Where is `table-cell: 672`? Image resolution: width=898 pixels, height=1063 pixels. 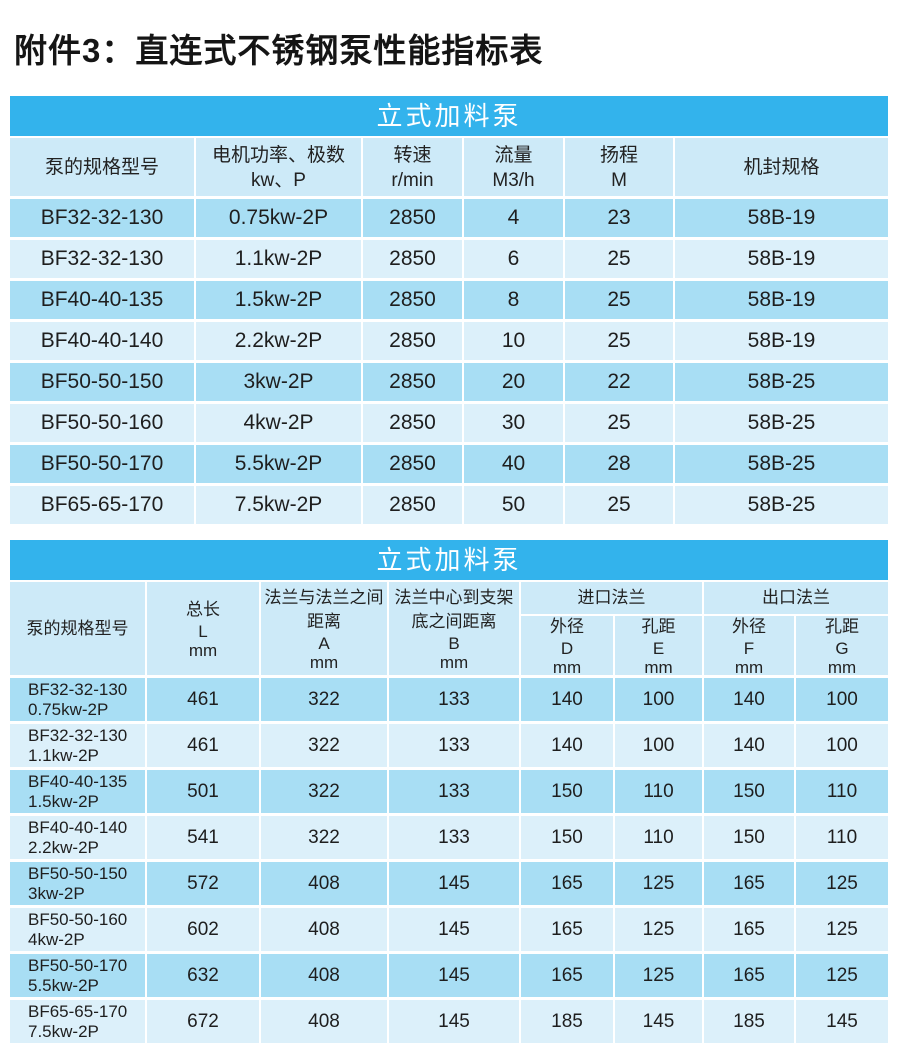
table-cell: 672 is located at coordinates (203, 1021).